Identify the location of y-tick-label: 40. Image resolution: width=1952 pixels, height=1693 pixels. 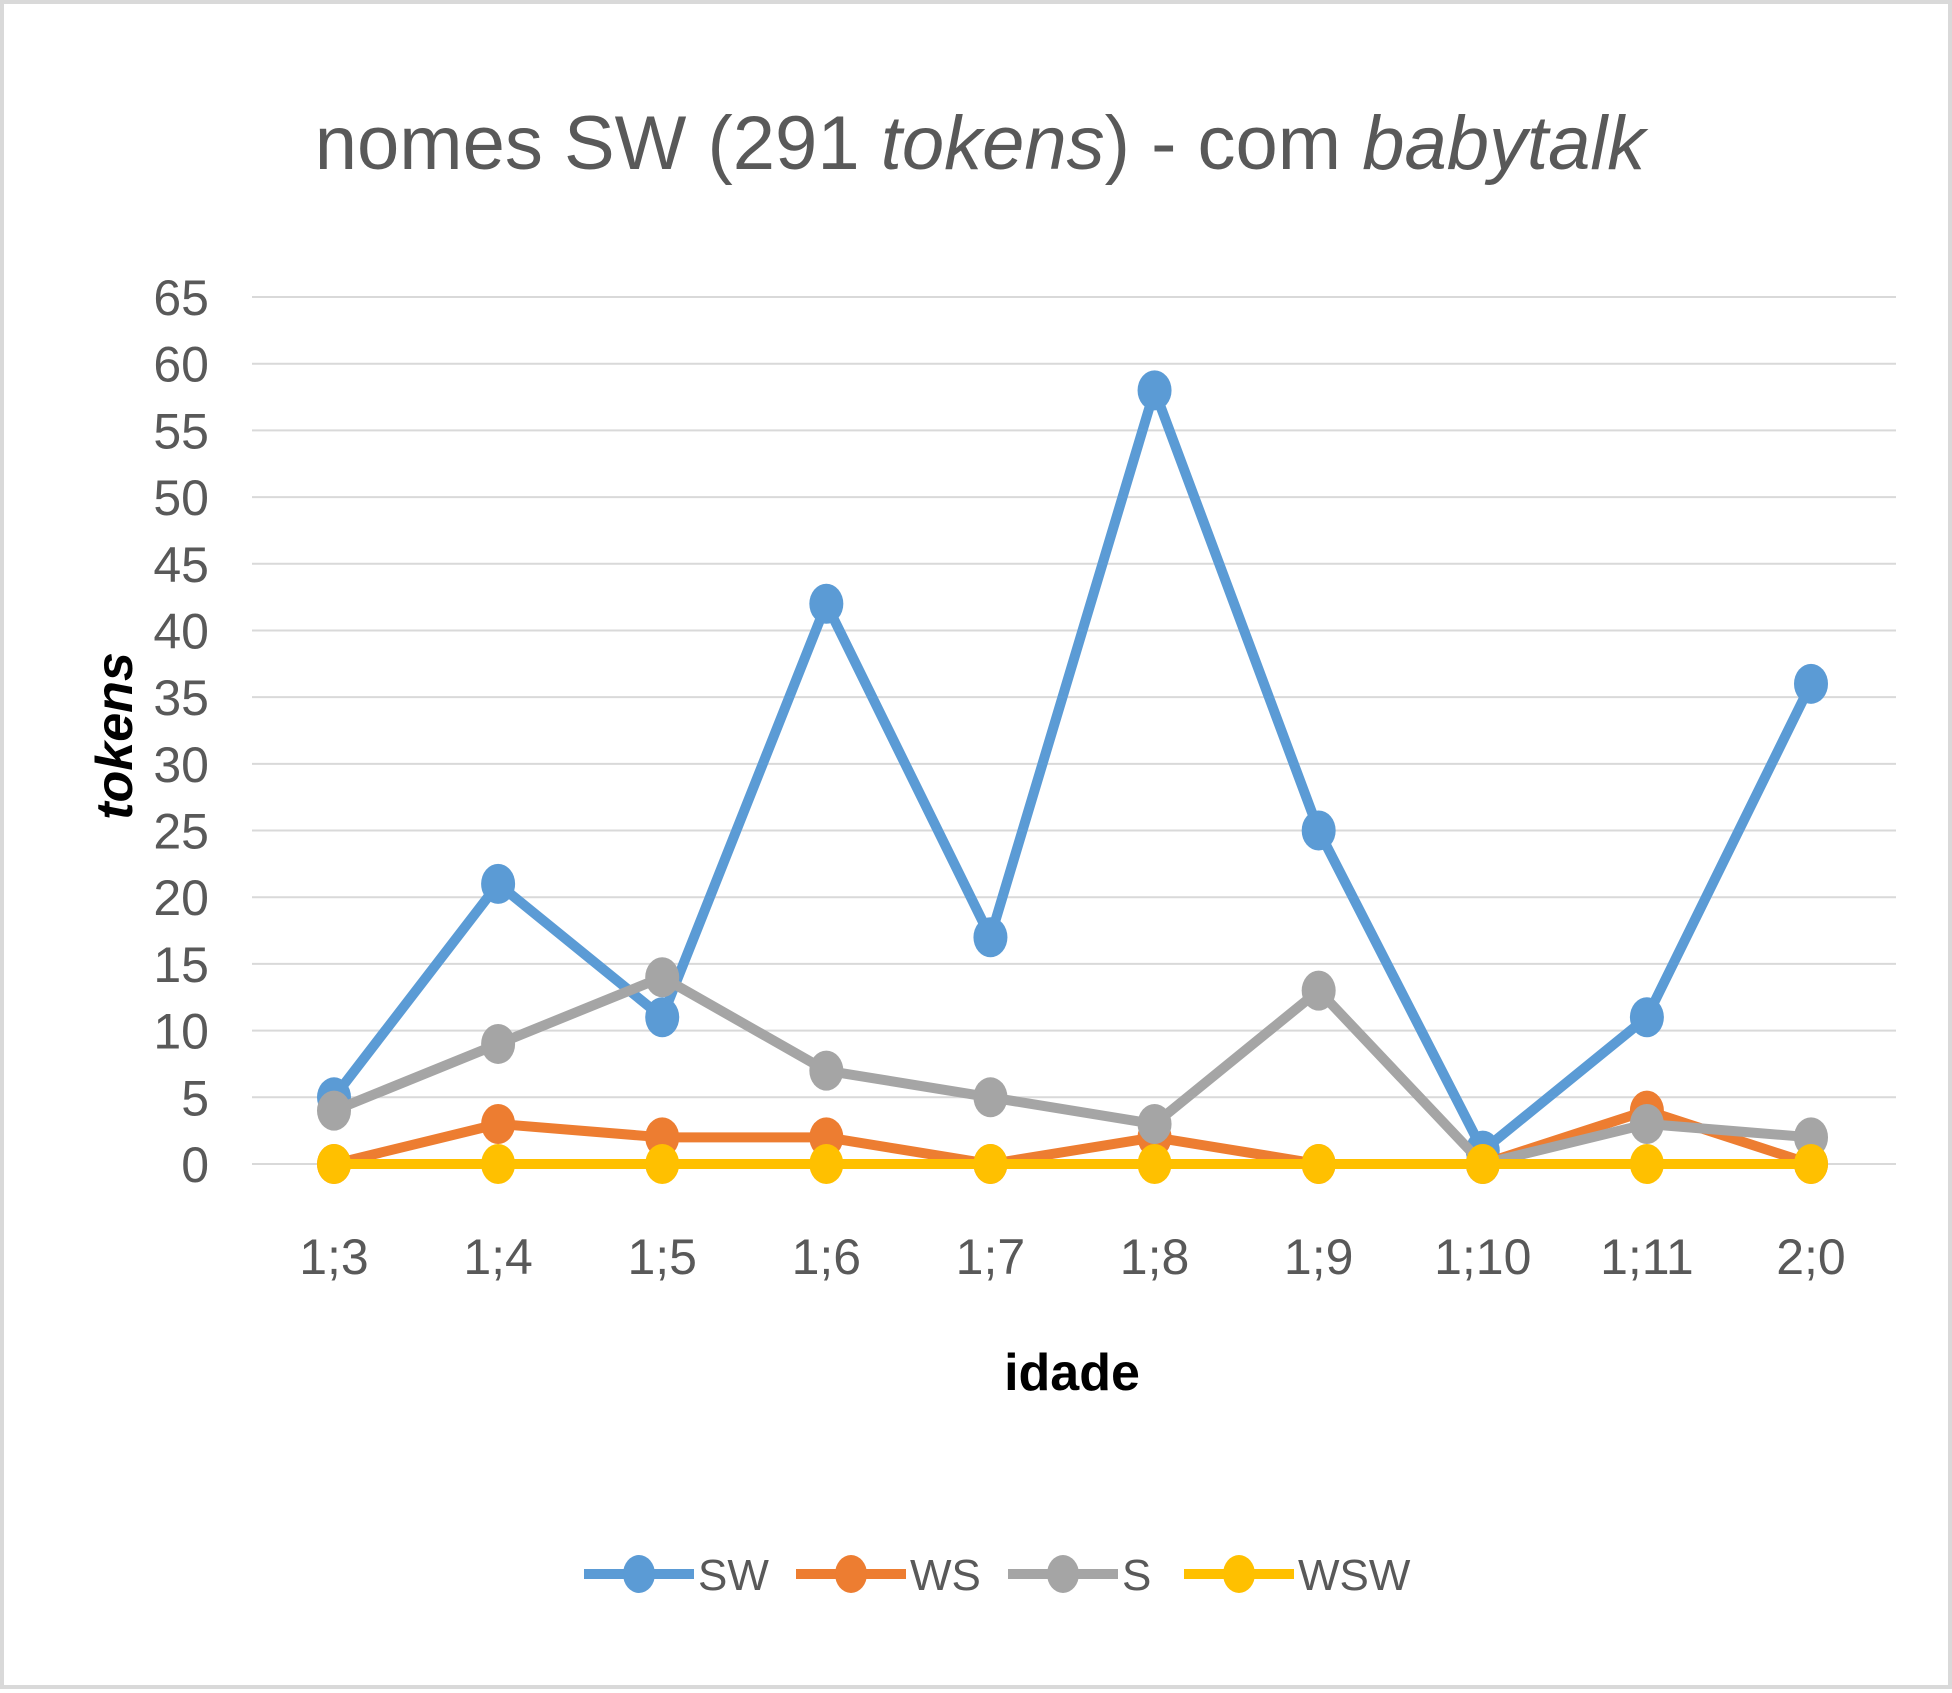
(181, 631).